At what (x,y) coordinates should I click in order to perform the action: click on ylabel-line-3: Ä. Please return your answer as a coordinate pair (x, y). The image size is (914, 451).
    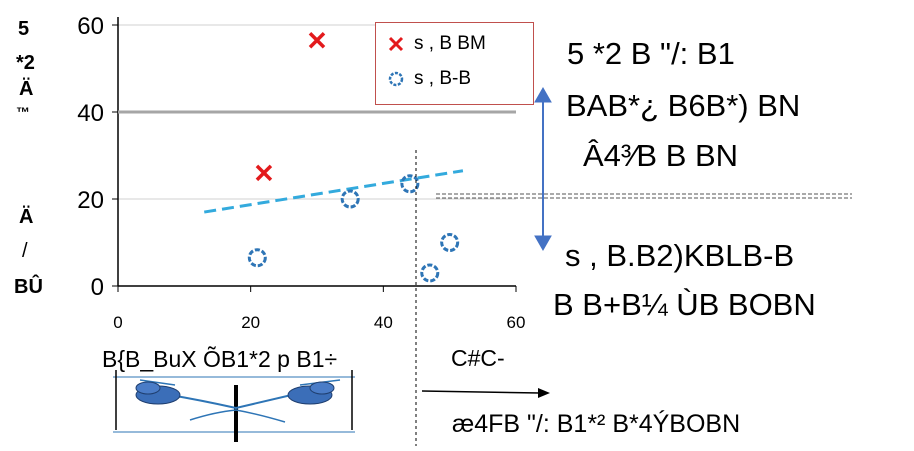
    Looking at the image, I should click on (26, 89).